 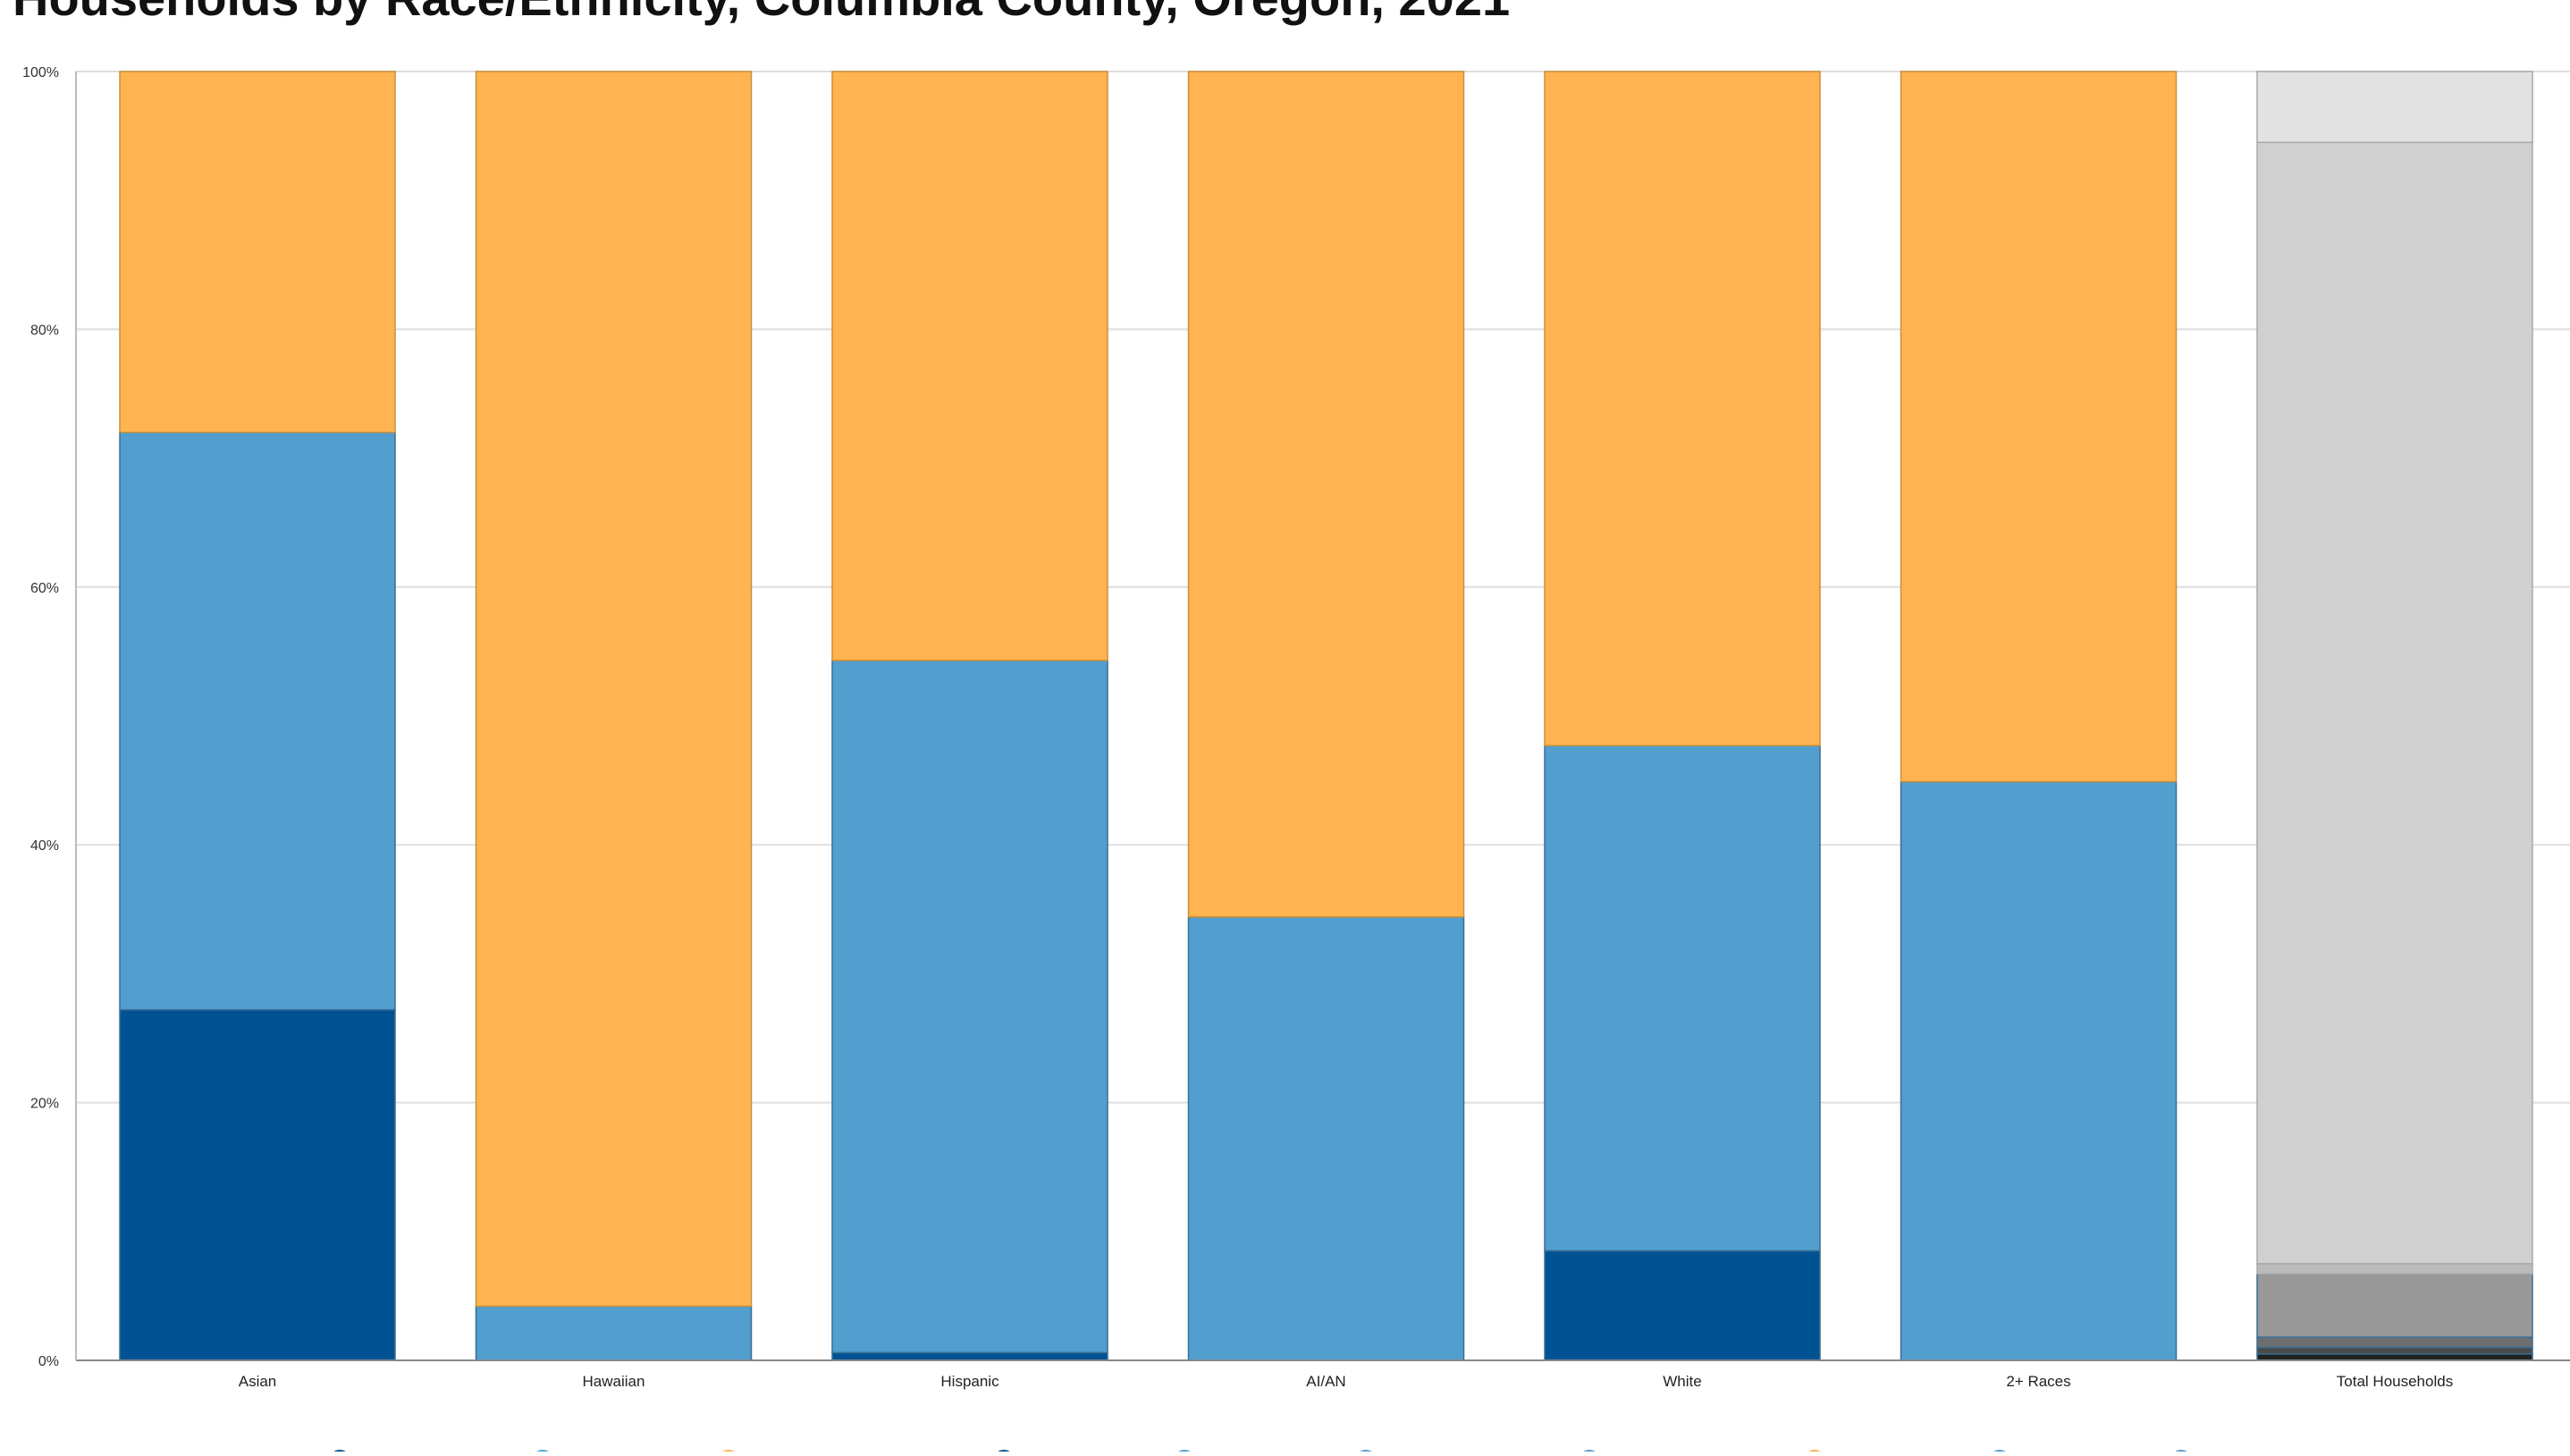 I want to click on x-tick-label: White, so click(x=1682, y=1382).